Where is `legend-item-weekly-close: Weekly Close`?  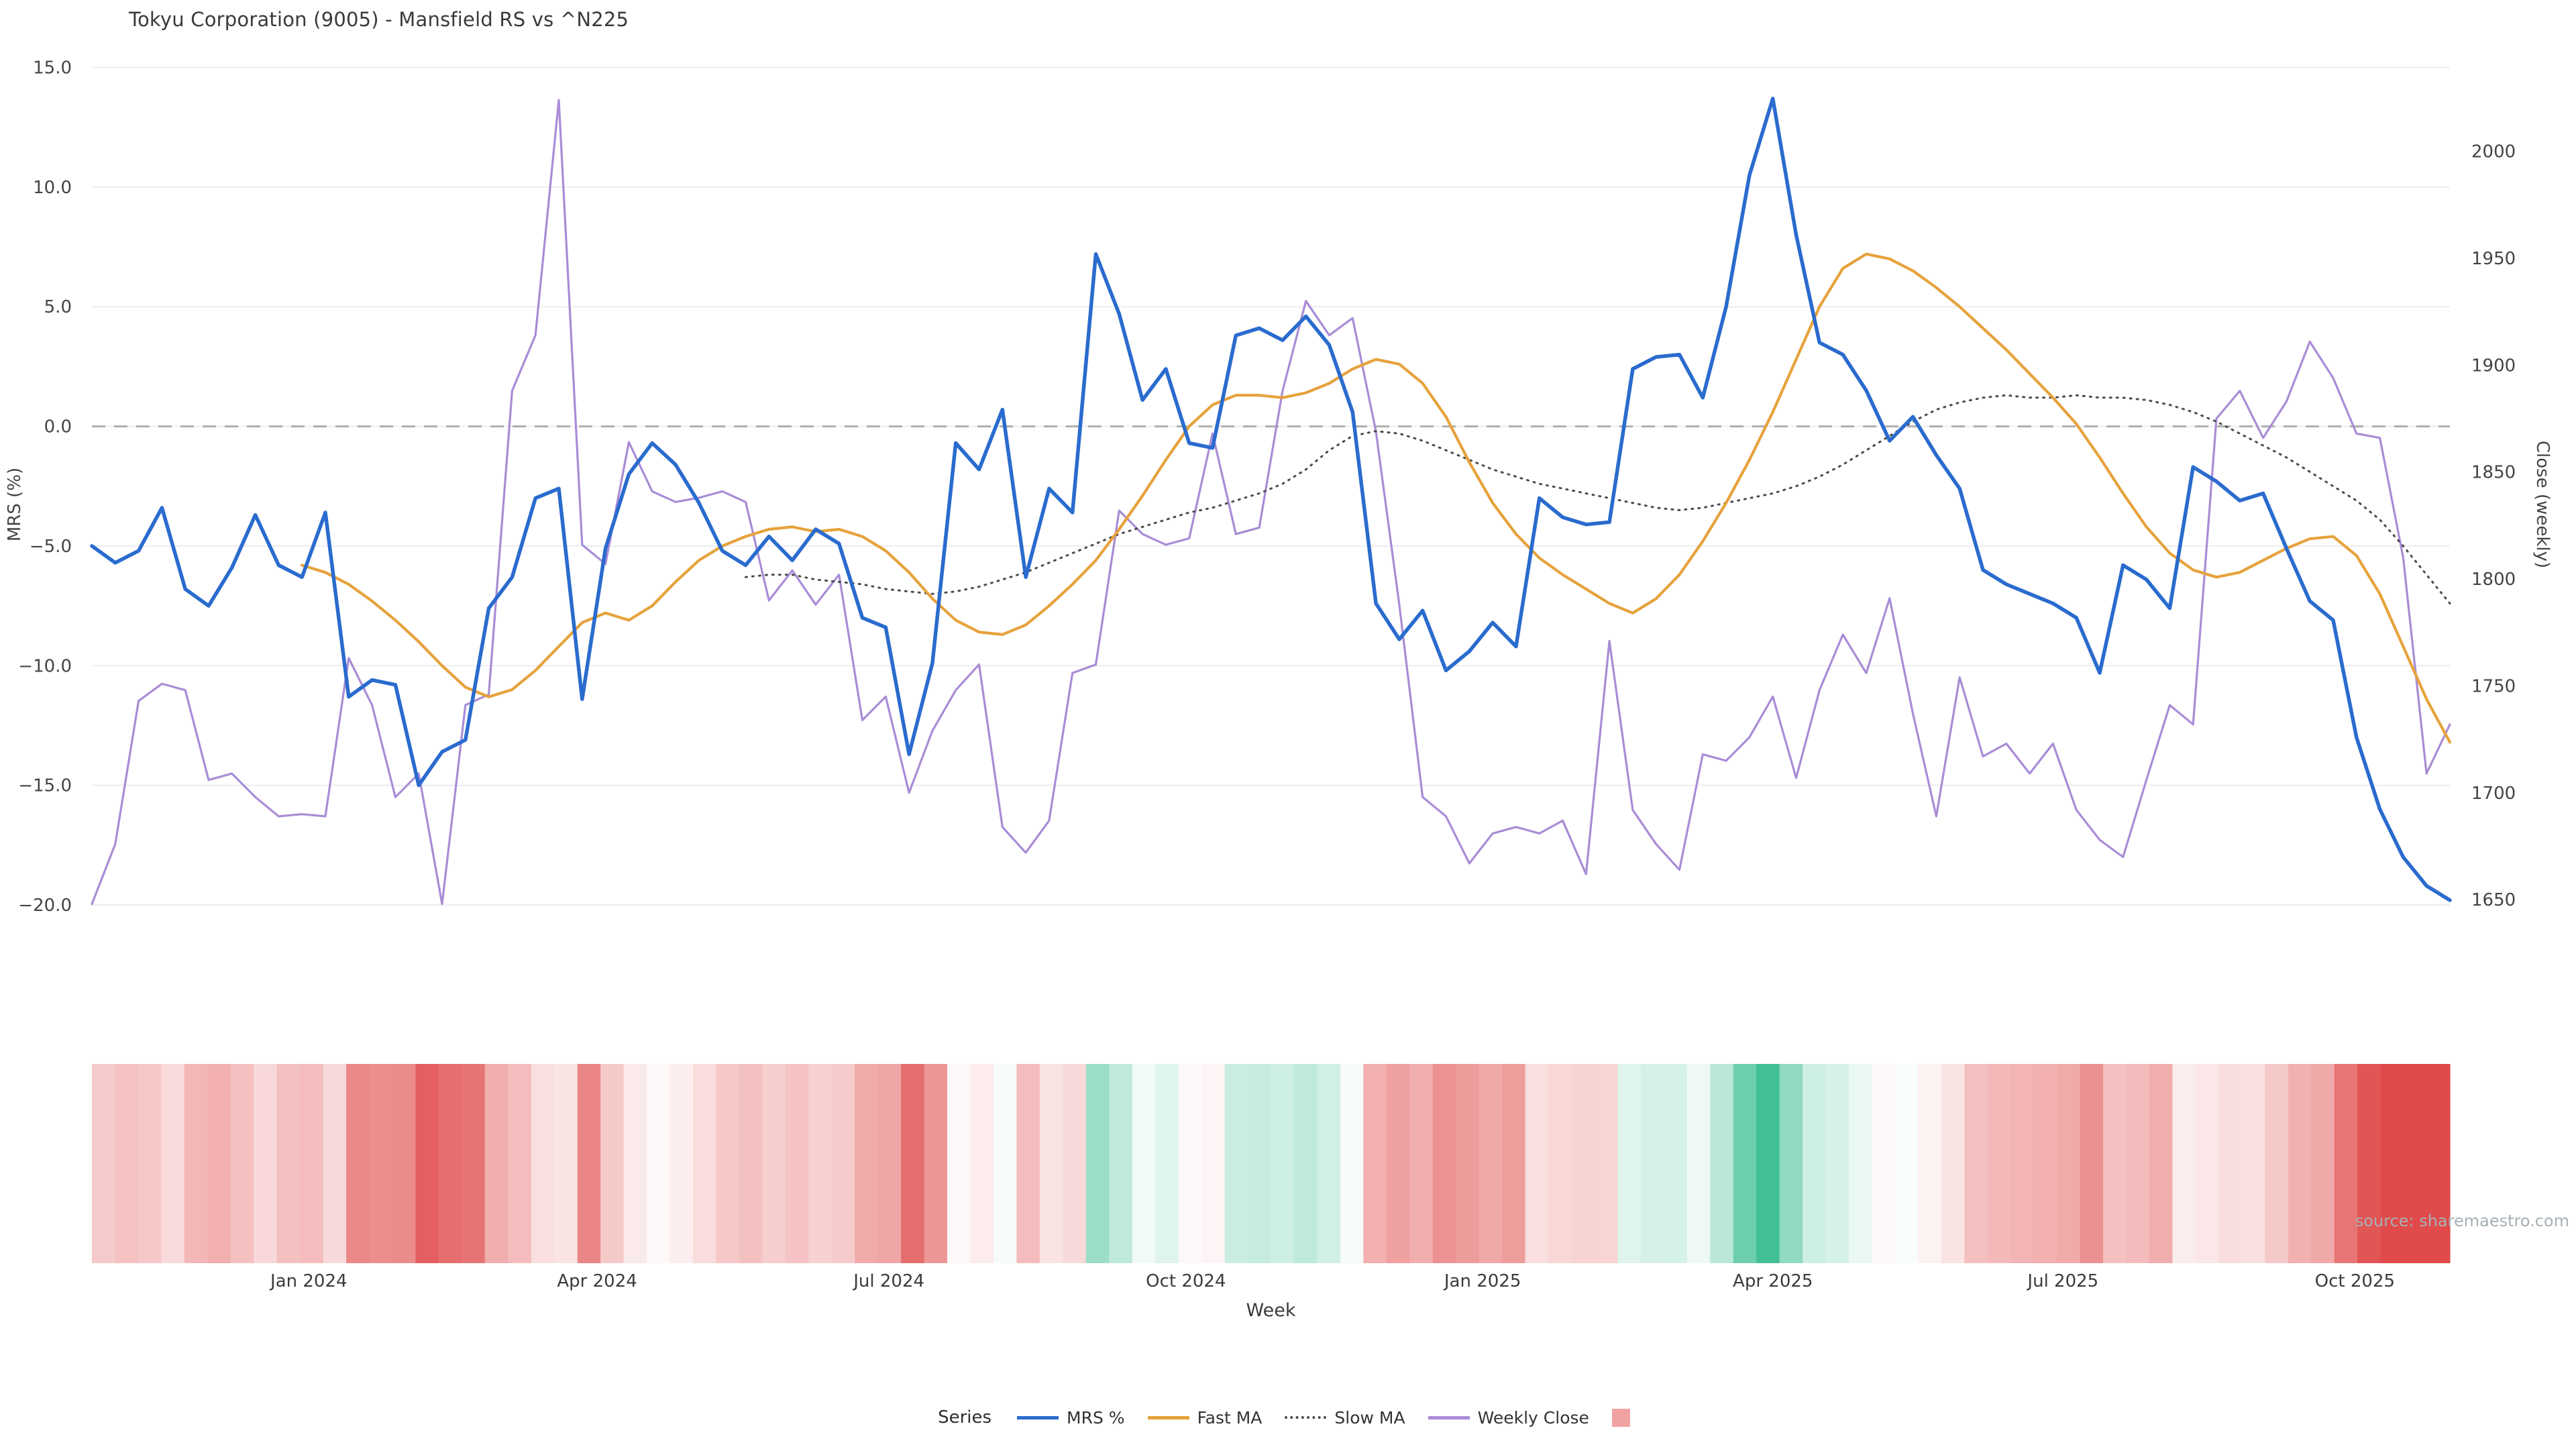 legend-item-weekly-close: Weekly Close is located at coordinates (1508, 1418).